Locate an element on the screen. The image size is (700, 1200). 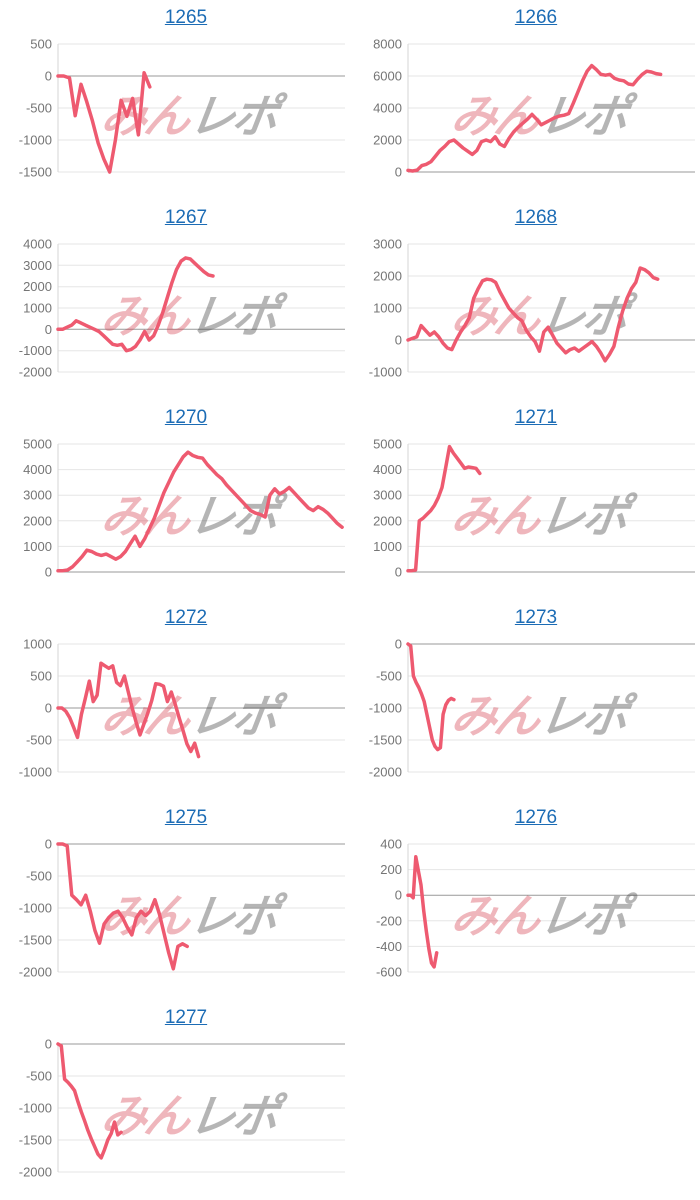
chart-cell-1276: 1276 400 200 0 -200 -400 -600 みんレポ is located at coordinates (525, 900).